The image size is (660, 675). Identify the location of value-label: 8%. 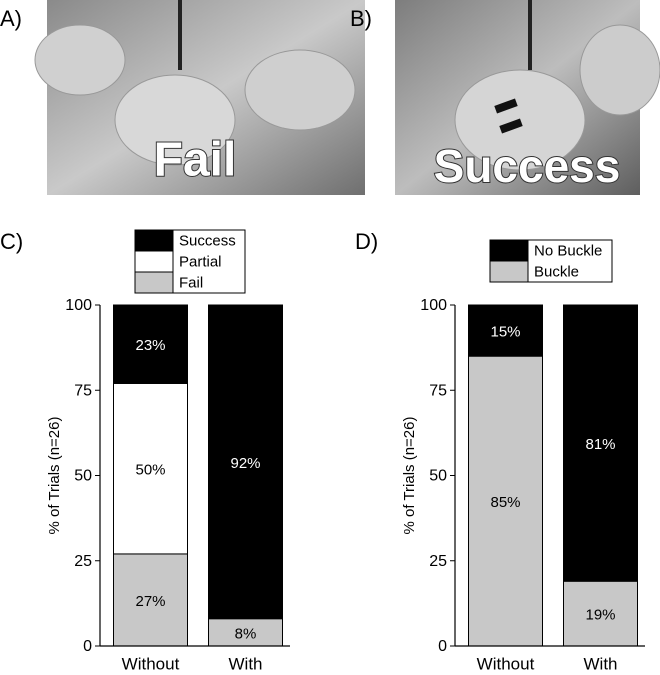
(246, 633).